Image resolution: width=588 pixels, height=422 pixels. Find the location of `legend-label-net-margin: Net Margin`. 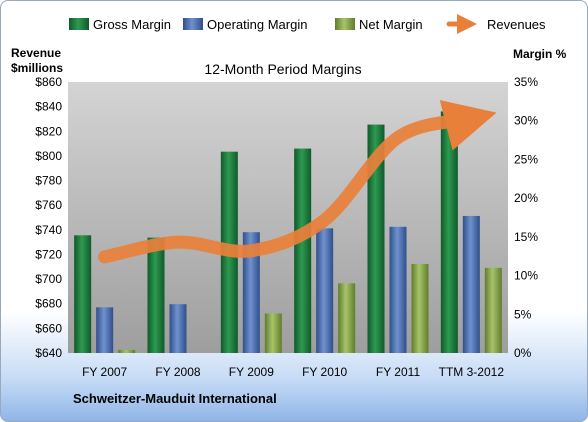

legend-label-net-margin: Net Margin is located at coordinates (391, 24).